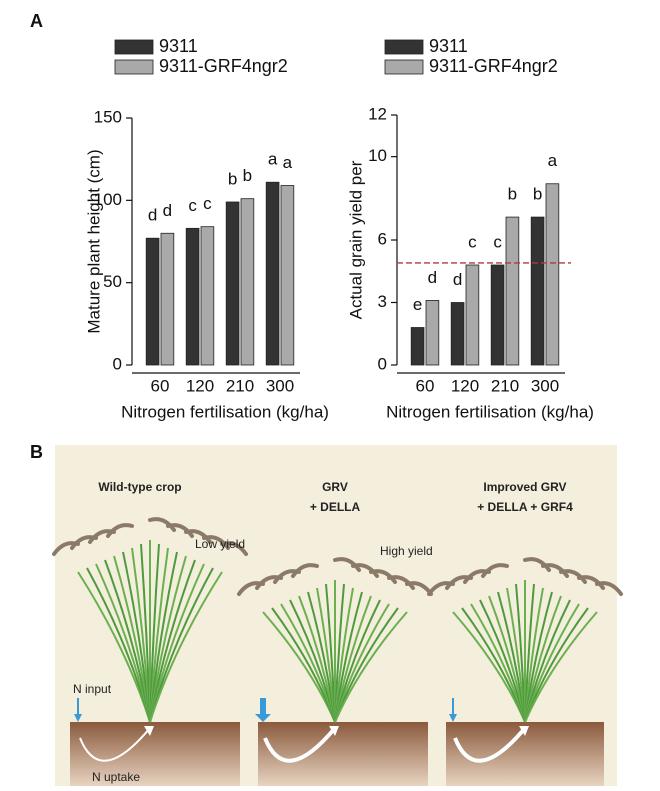 Image resolution: width=660 pixels, height=791 pixels. I want to click on y-tick-label: 50, so click(112, 281).